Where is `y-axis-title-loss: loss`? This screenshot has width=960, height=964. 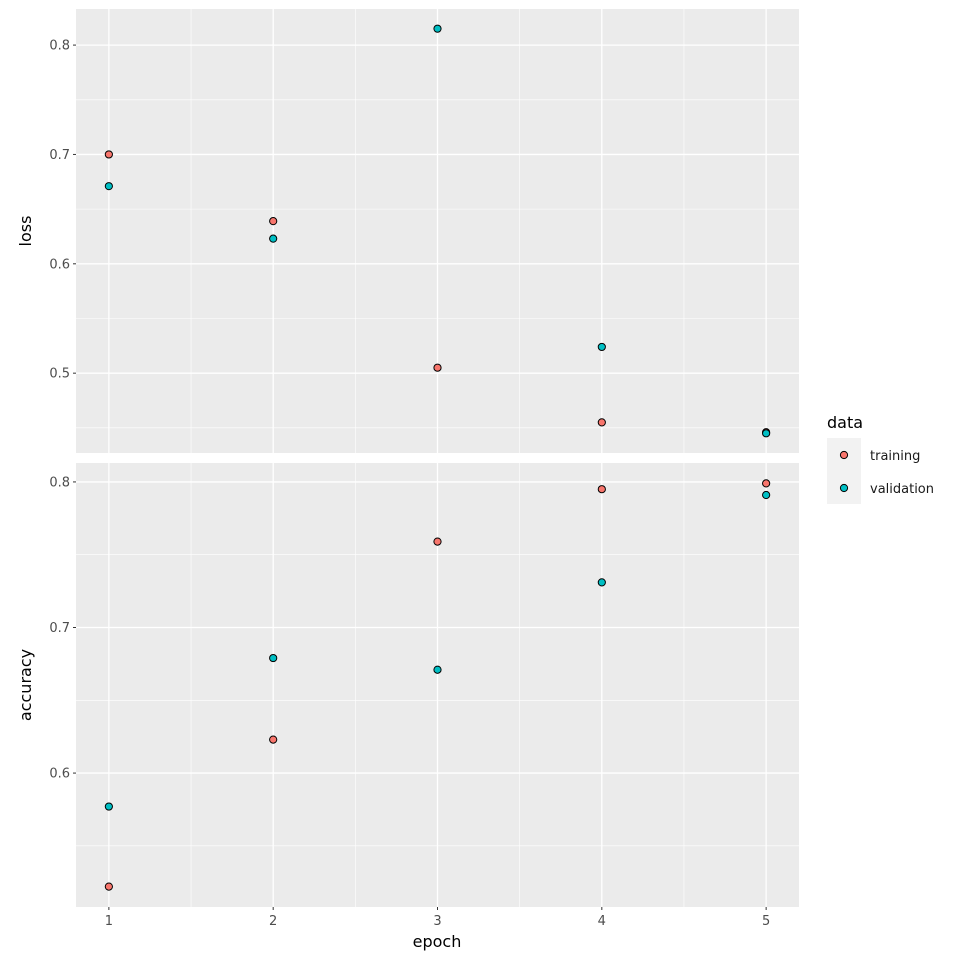
y-axis-title-loss: loss is located at coordinates (25, 231).